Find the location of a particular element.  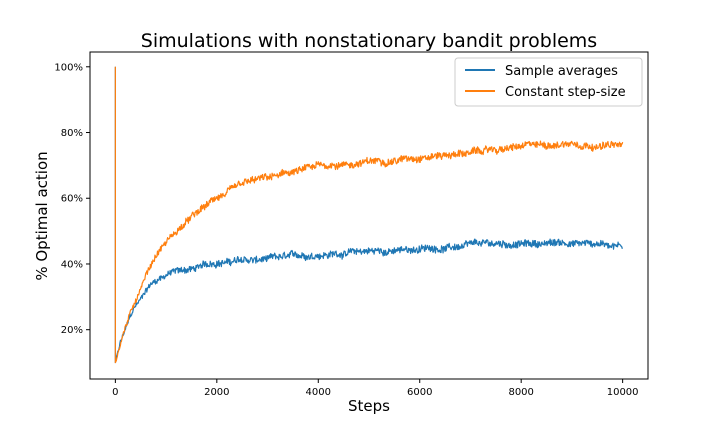

x-axis-title: Steps is located at coordinates (369, 406).